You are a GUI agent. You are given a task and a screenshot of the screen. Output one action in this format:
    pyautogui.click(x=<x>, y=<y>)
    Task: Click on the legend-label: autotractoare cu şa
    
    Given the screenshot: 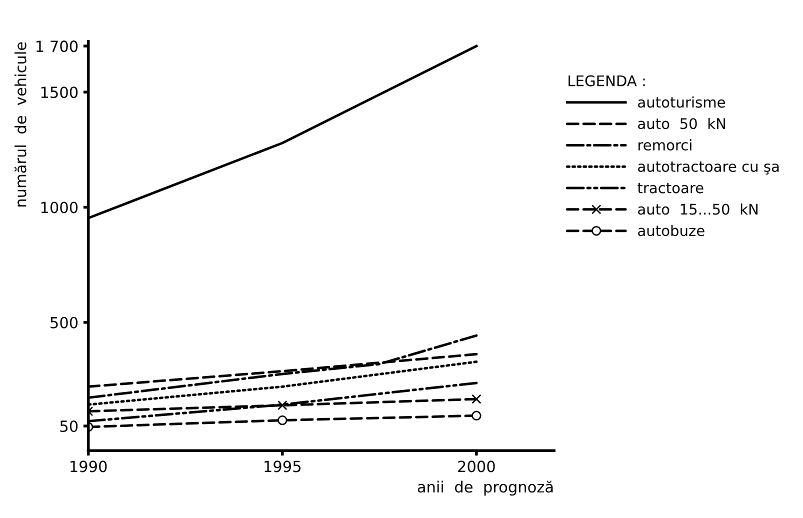 What is the action you would take?
    pyautogui.click(x=708, y=168)
    